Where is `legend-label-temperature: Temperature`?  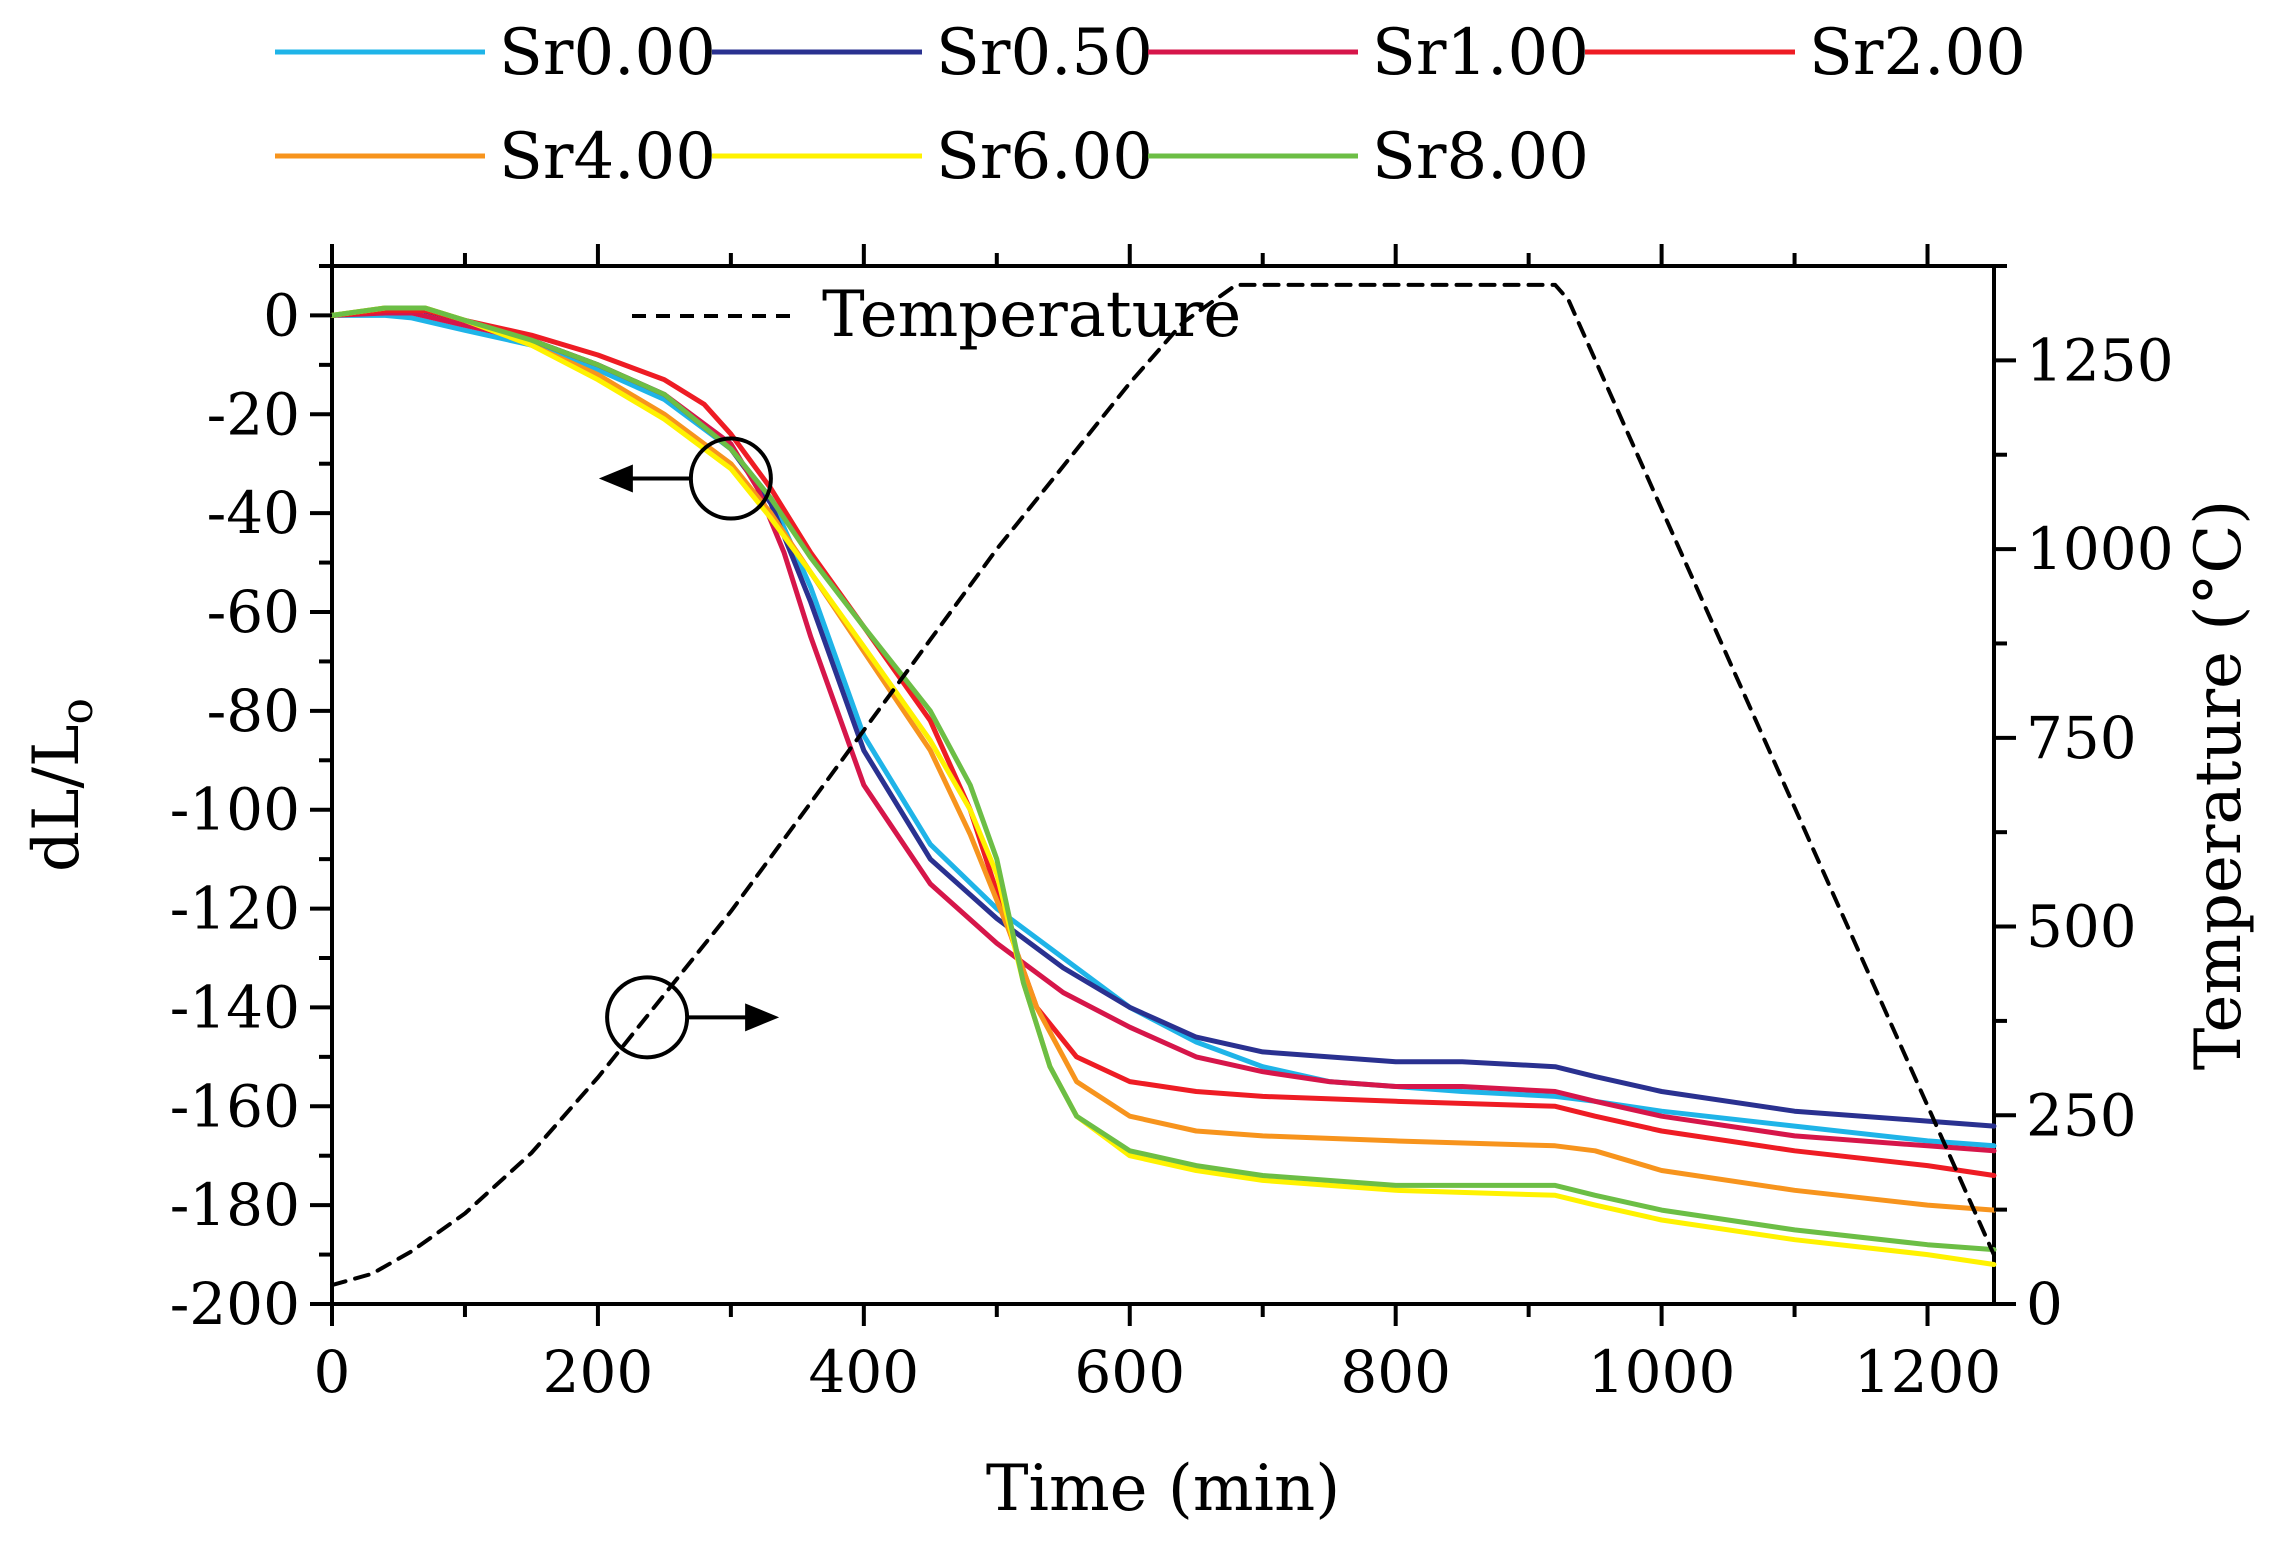 legend-label-temperature: Temperature is located at coordinates (1031, 315).